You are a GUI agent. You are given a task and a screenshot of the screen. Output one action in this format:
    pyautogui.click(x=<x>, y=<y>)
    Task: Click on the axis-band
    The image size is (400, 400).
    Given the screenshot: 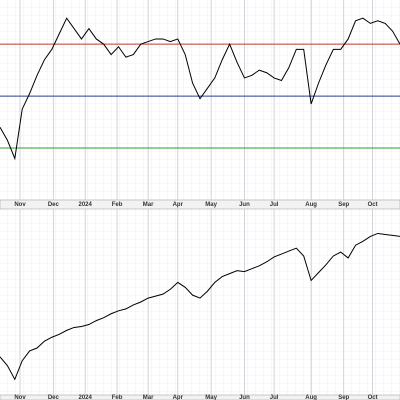 What is the action you would take?
    pyautogui.click(x=200, y=397)
    